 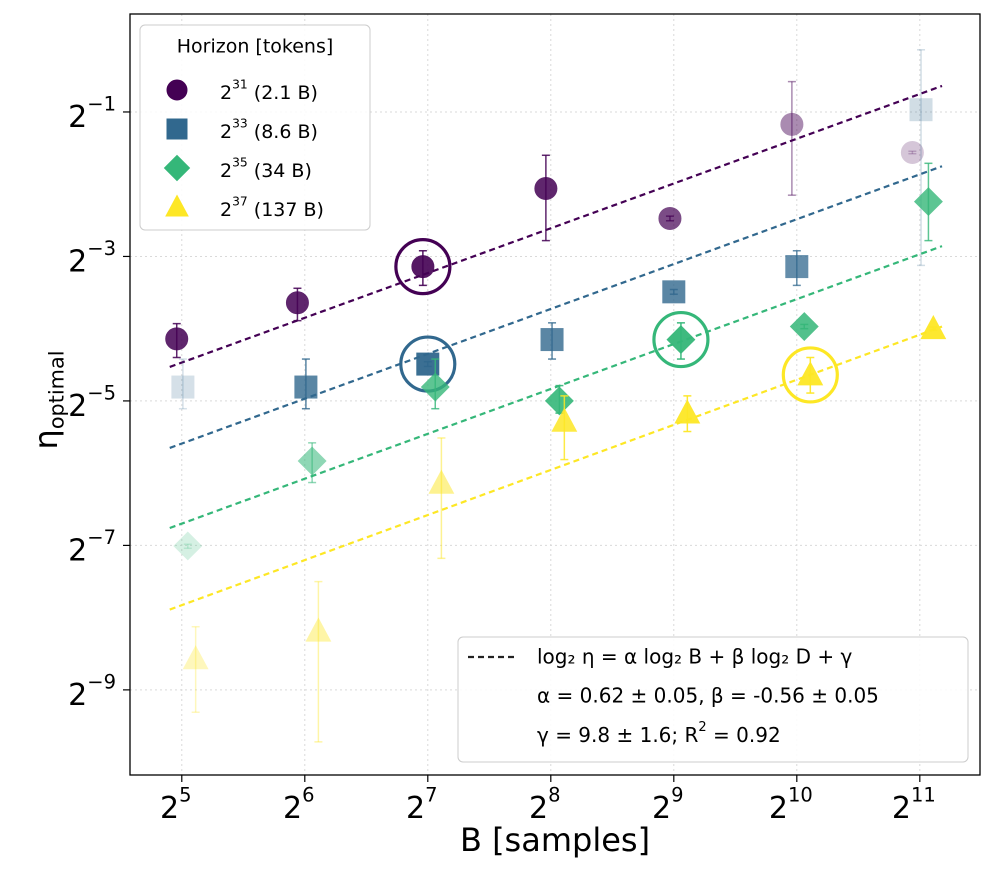 I want to click on x-tick-label: 29, so click(x=668, y=804).